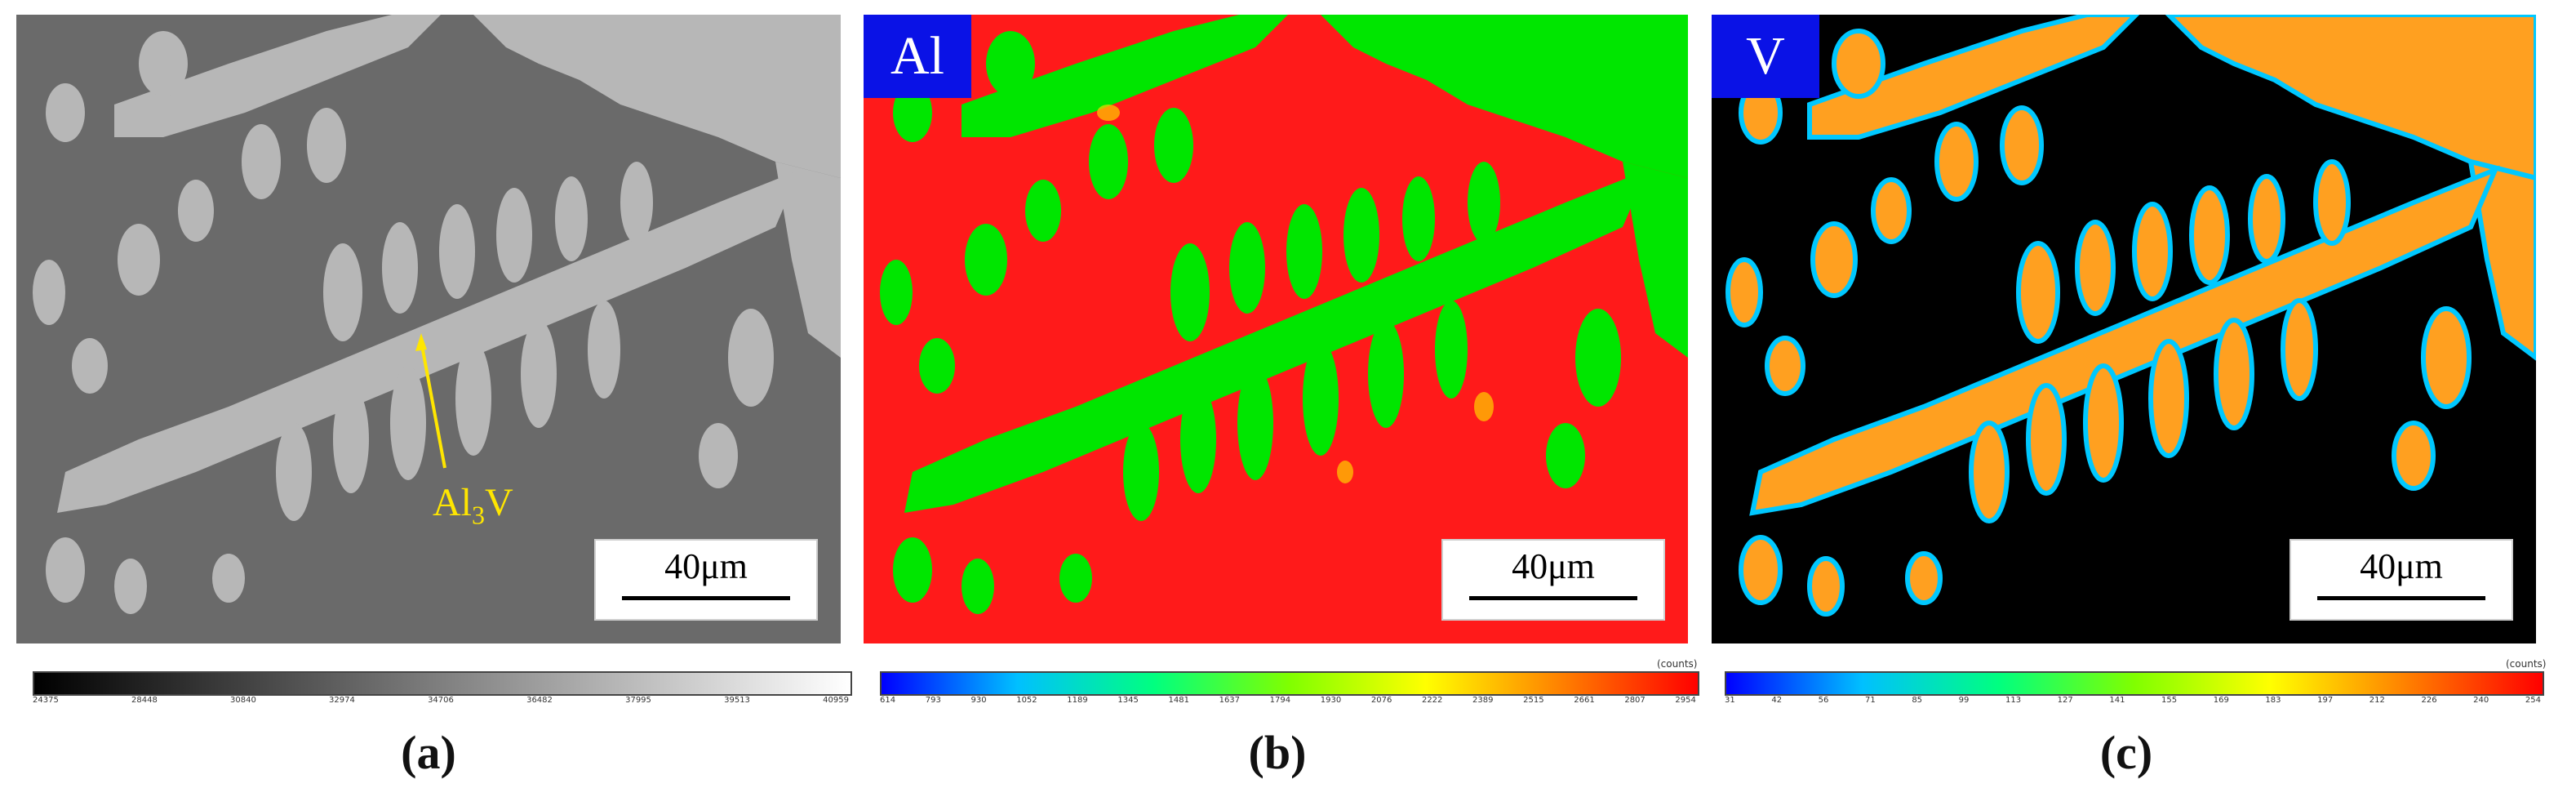 This screenshot has height=806, width=2576. I want to click on colorbar-tick-label: 141, so click(2117, 700).